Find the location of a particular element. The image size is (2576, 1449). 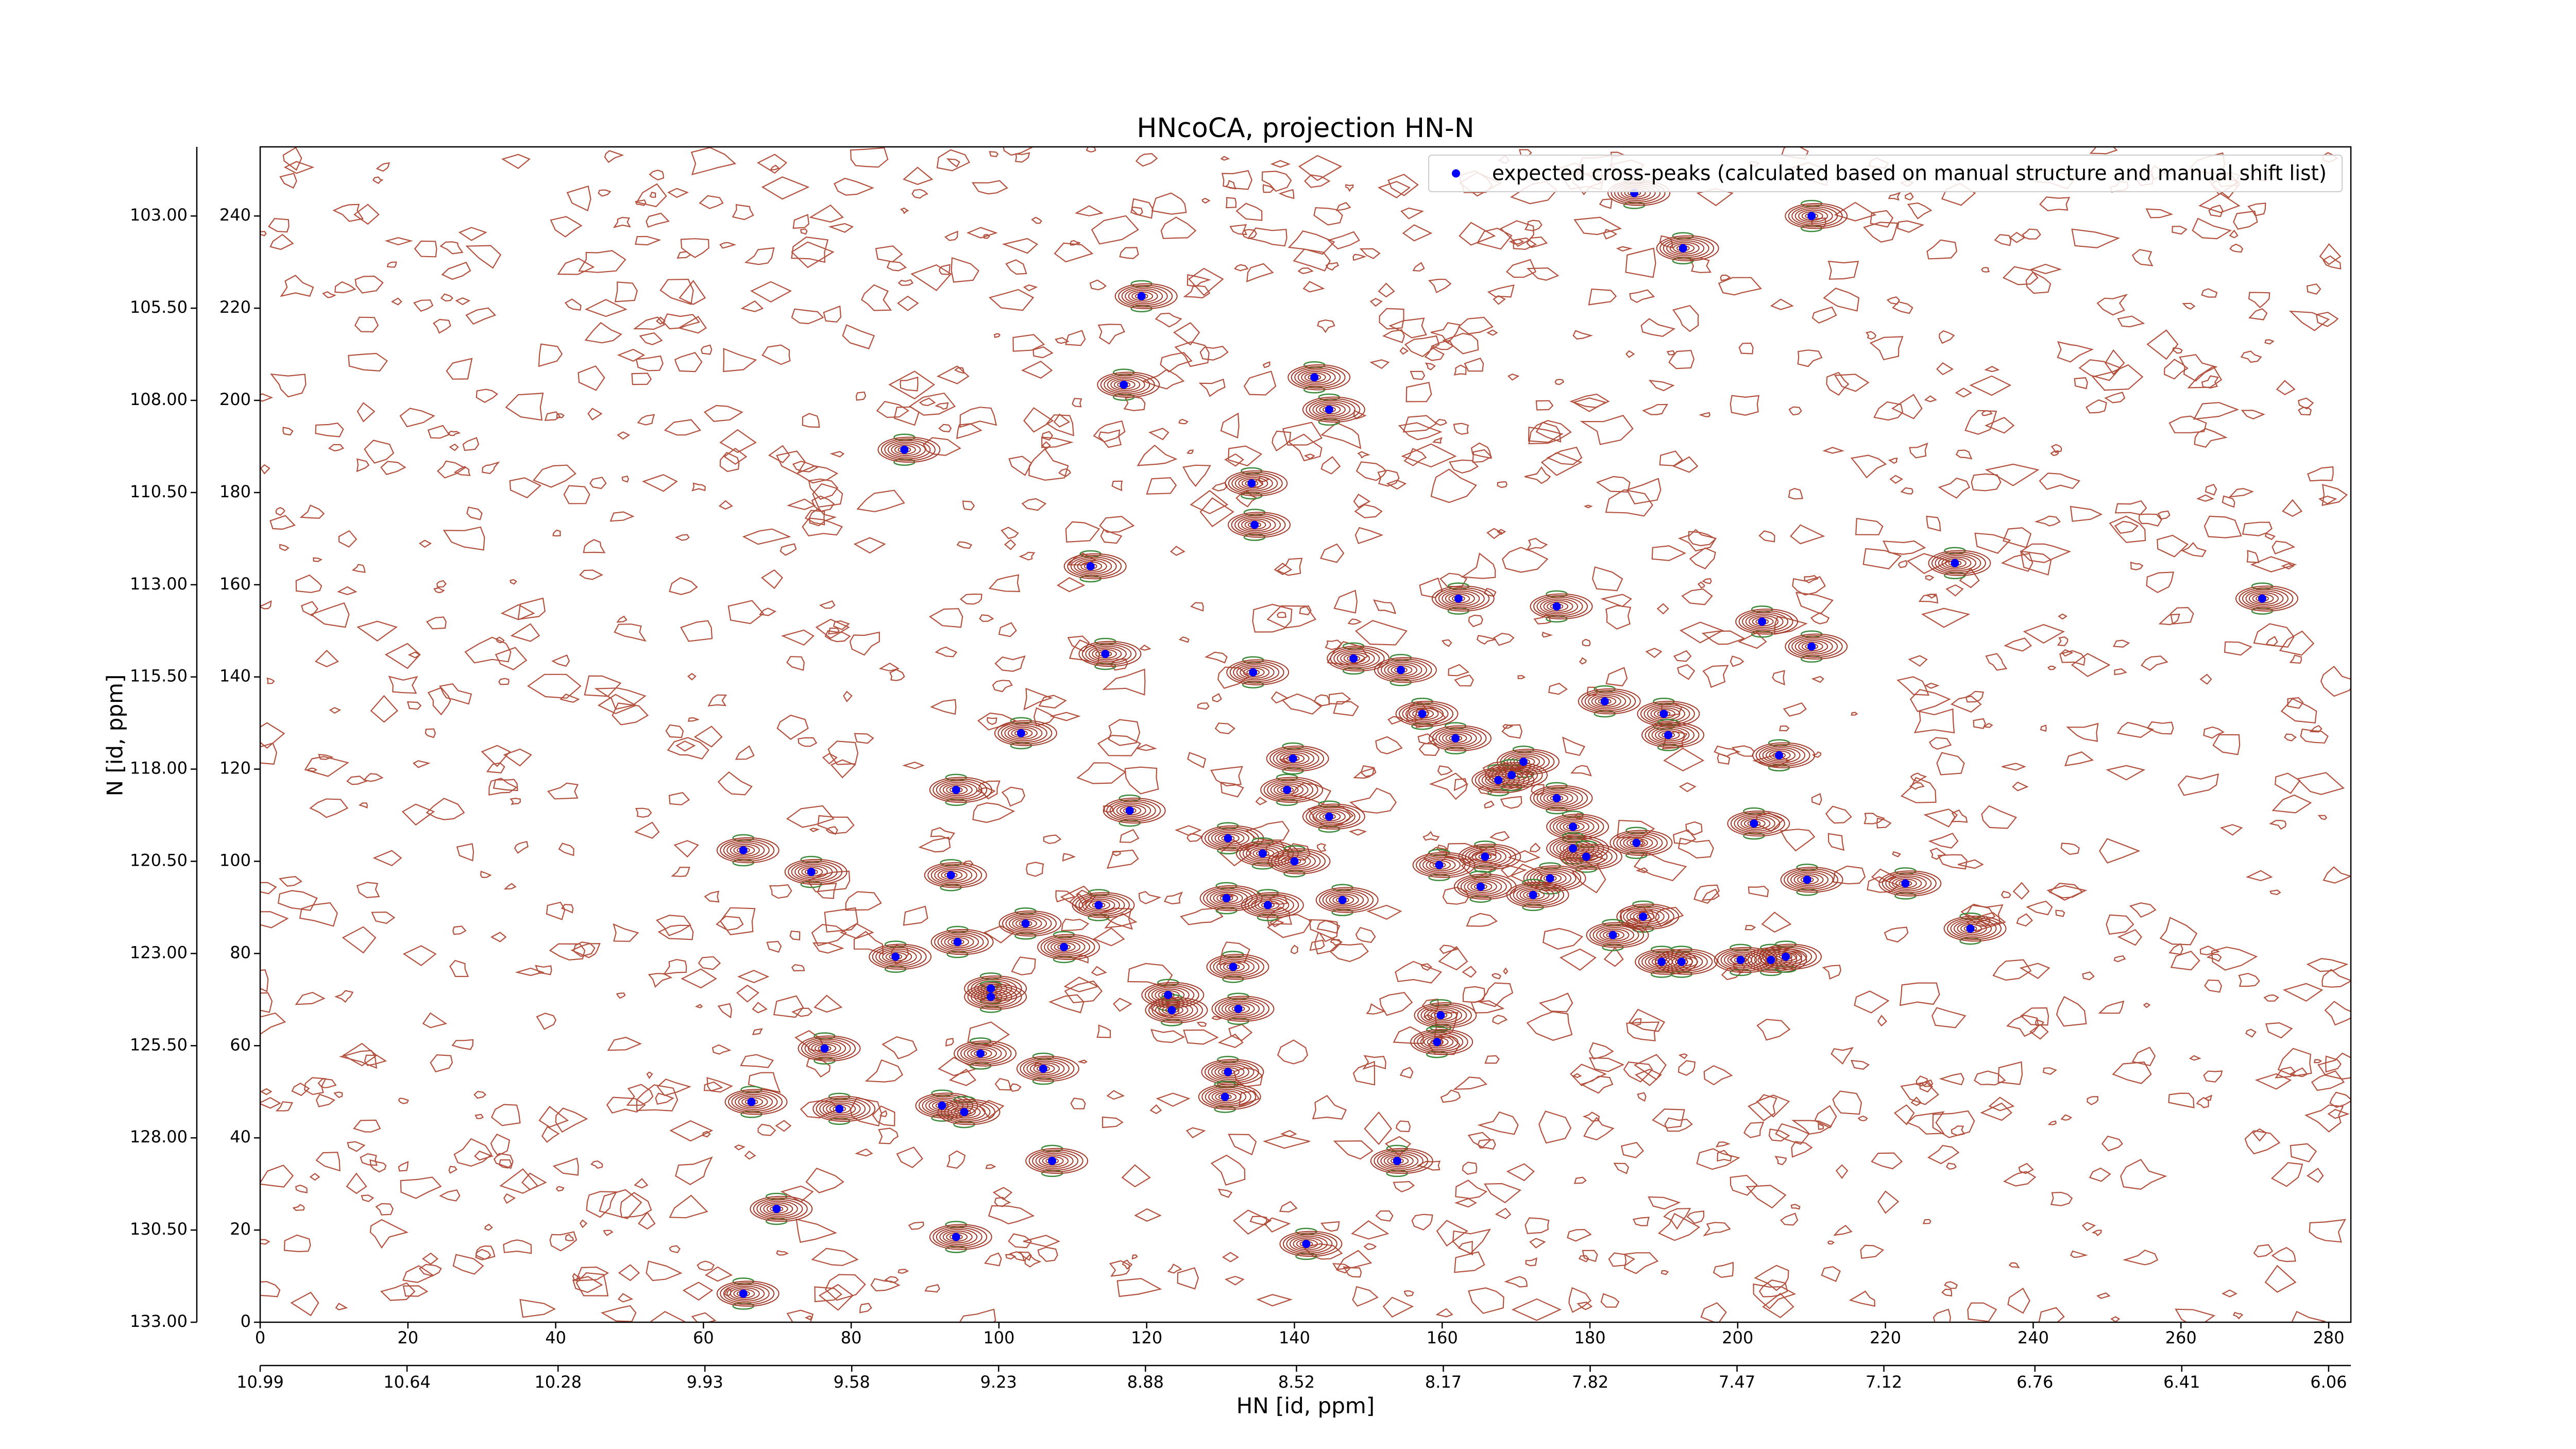

x-tick-label: 20 is located at coordinates (407, 1337).